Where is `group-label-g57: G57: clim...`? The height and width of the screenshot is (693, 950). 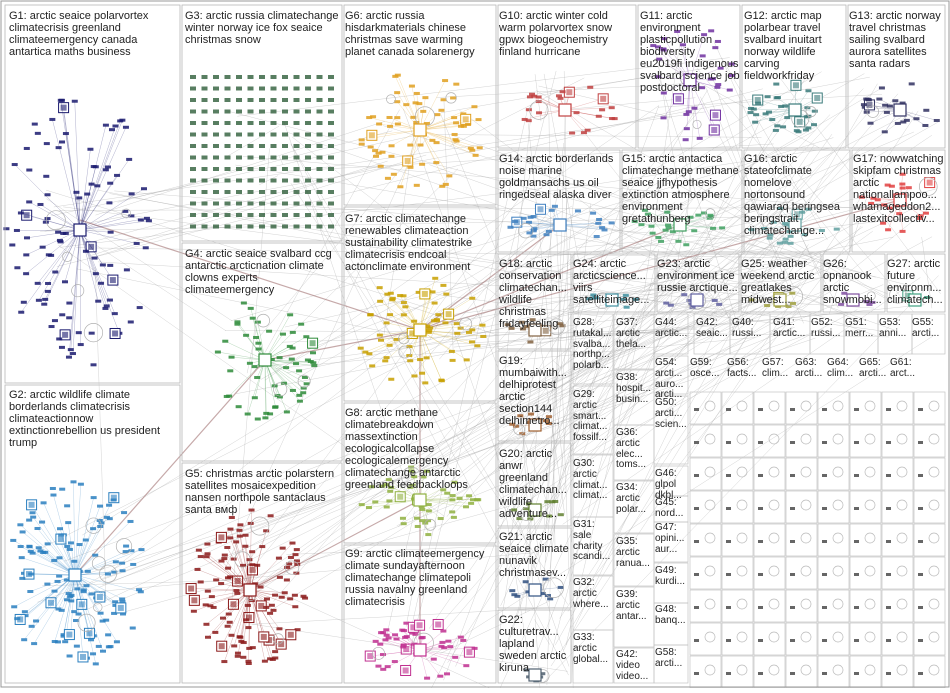
group-label-g57: G57: clim... is located at coordinates (777, 369).